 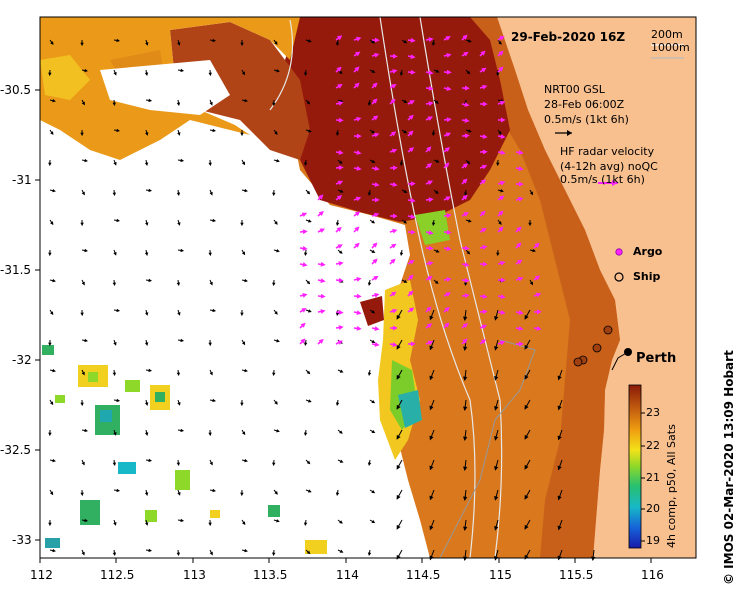 I want to click on credit-label: © IMOS 02-Mar-2020 13:09 Hobart, so click(x=729, y=467).